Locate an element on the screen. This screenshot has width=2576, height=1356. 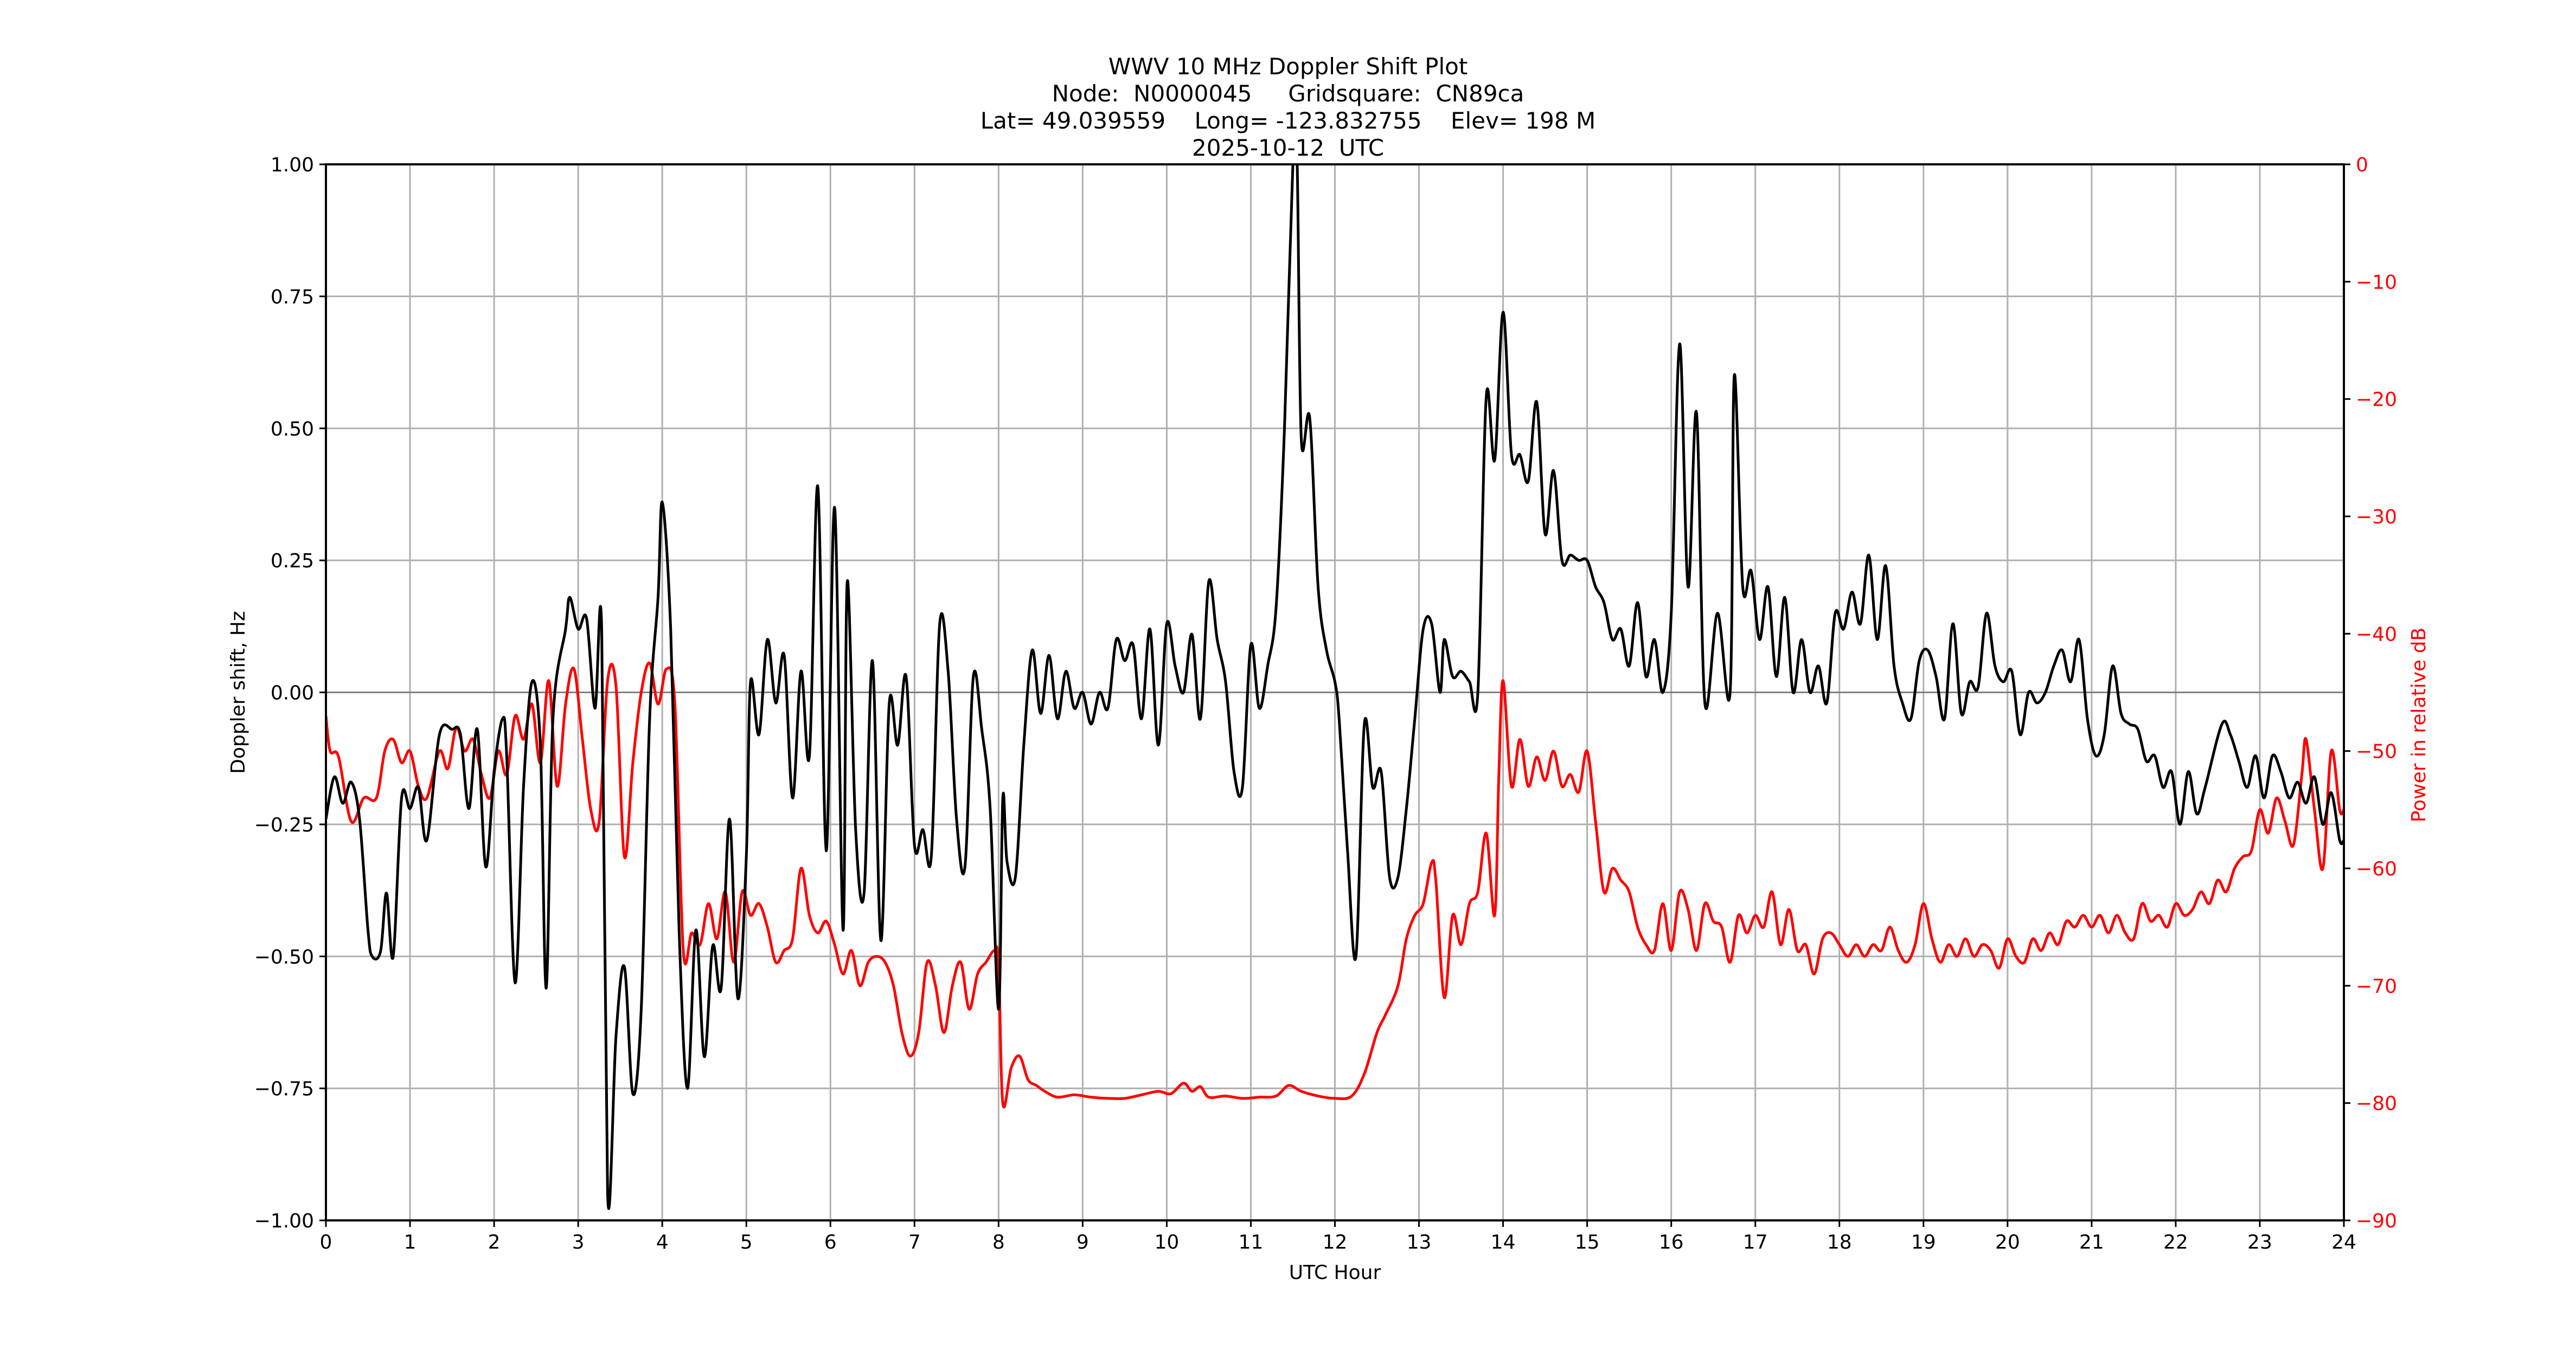
x-tick-label: 9 is located at coordinates (1082, 1242).